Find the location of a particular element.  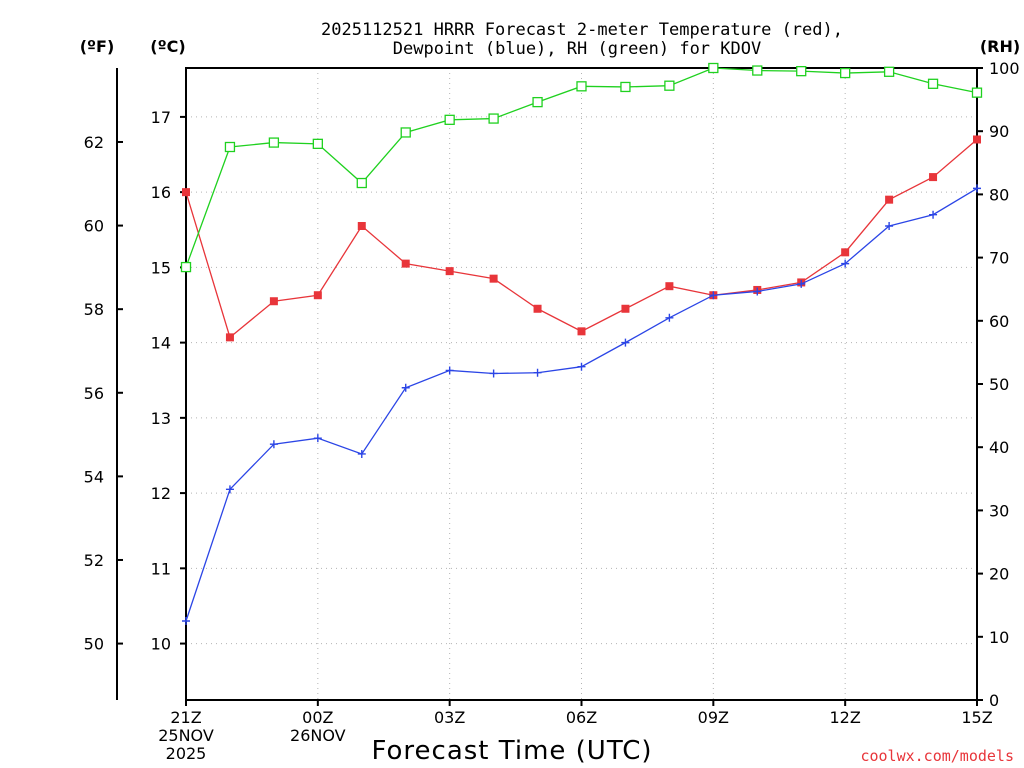

x-tick-label: 09Z is located at coordinates (713, 717).